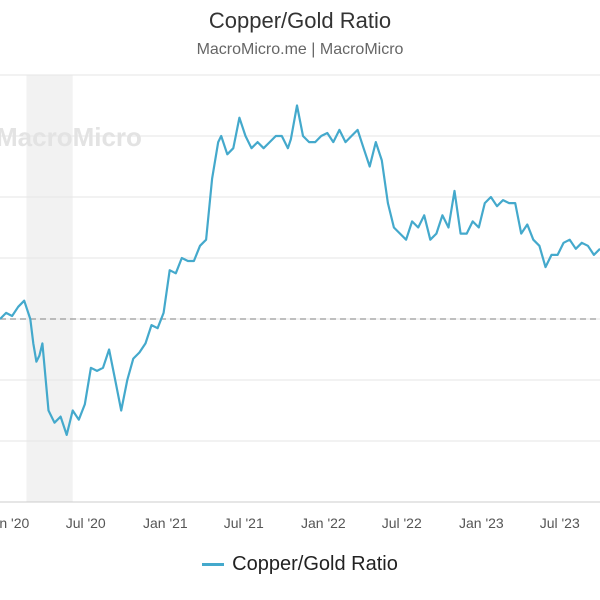 This screenshot has width=600, height=600. What do you see at coordinates (560, 523) in the screenshot?
I see `x-tick-label: Jul '23` at bounding box center [560, 523].